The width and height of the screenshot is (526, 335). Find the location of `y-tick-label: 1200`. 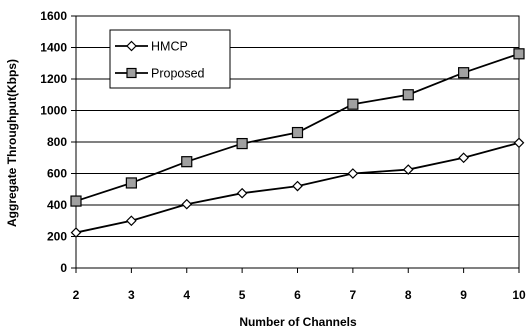

y-tick-label: 1200 is located at coordinates (53, 79).